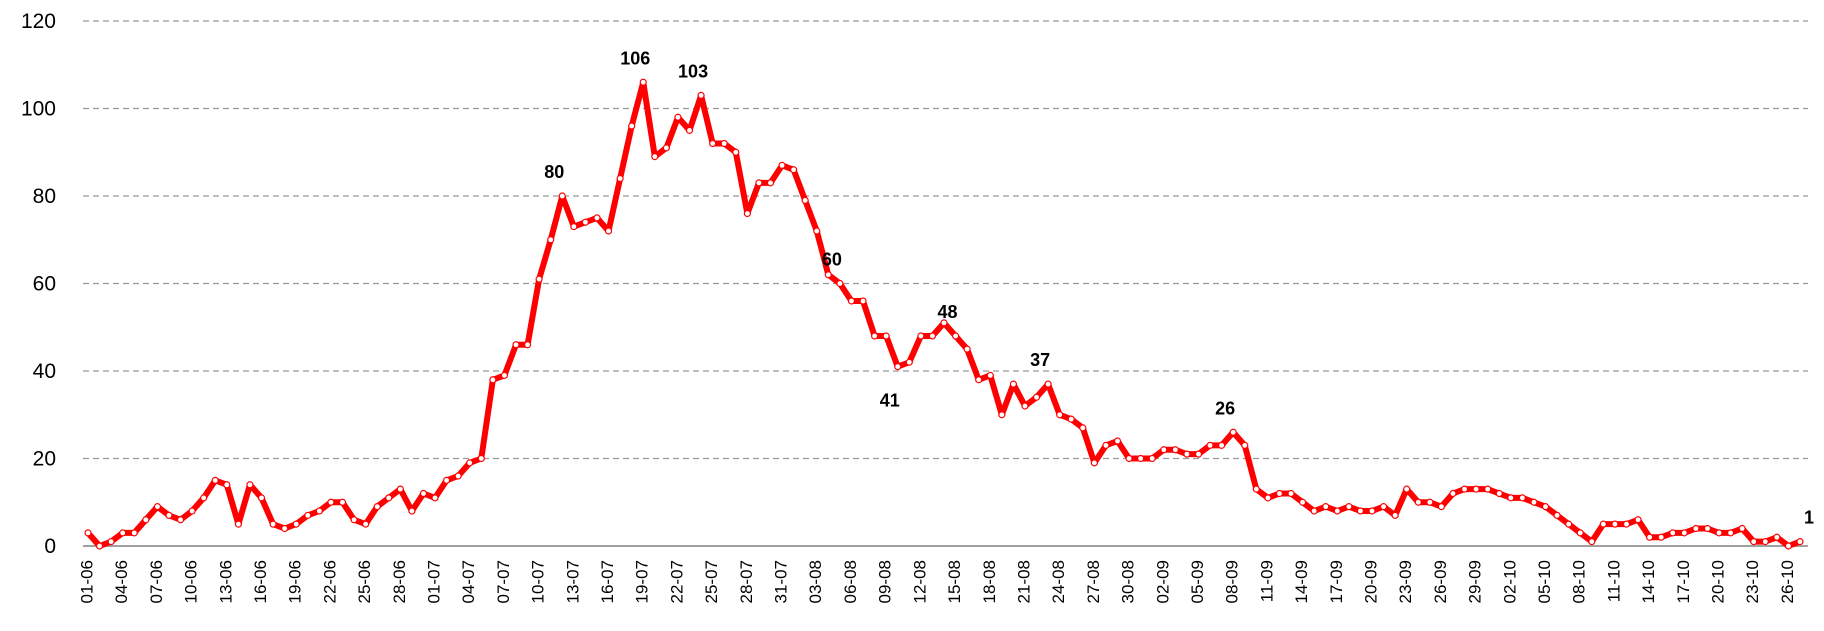 The image size is (1824, 631). What do you see at coordinates (1683, 581) in the screenshot?
I see `x-tick-label: 17-10` at bounding box center [1683, 581].